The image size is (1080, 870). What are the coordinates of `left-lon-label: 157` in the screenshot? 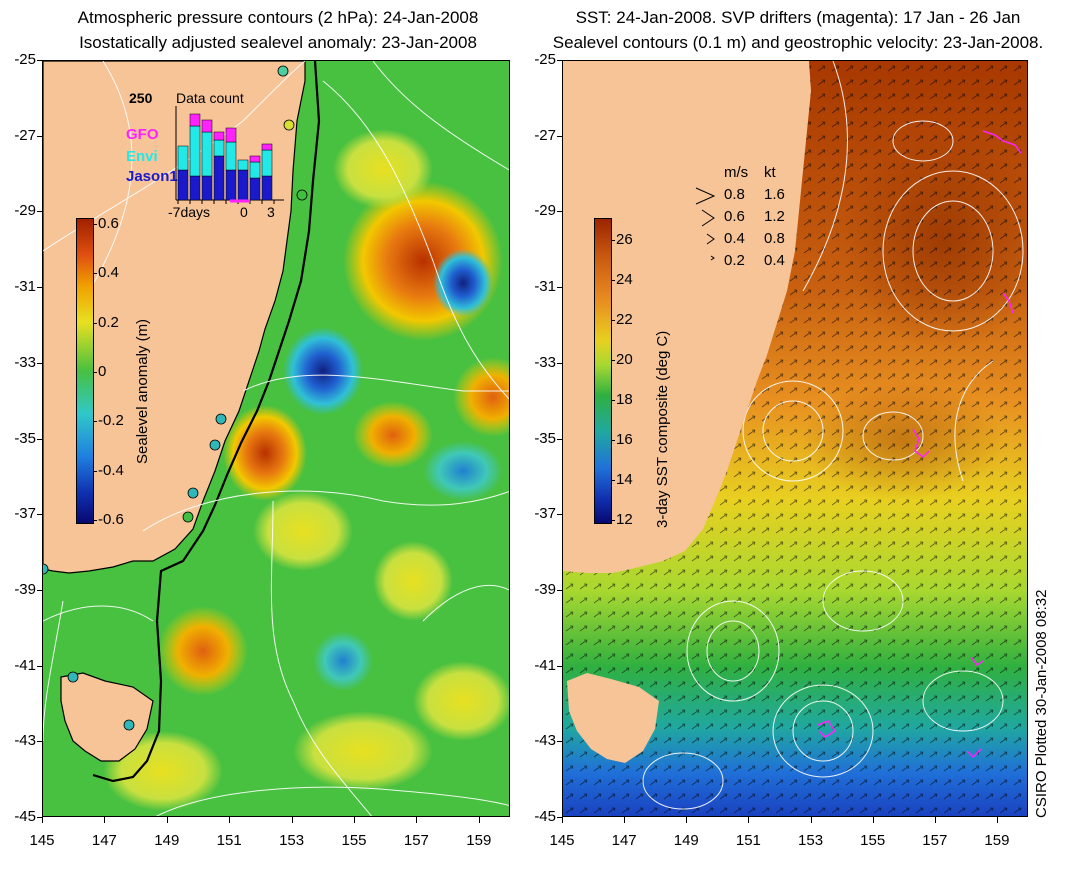 It's located at (416, 840).